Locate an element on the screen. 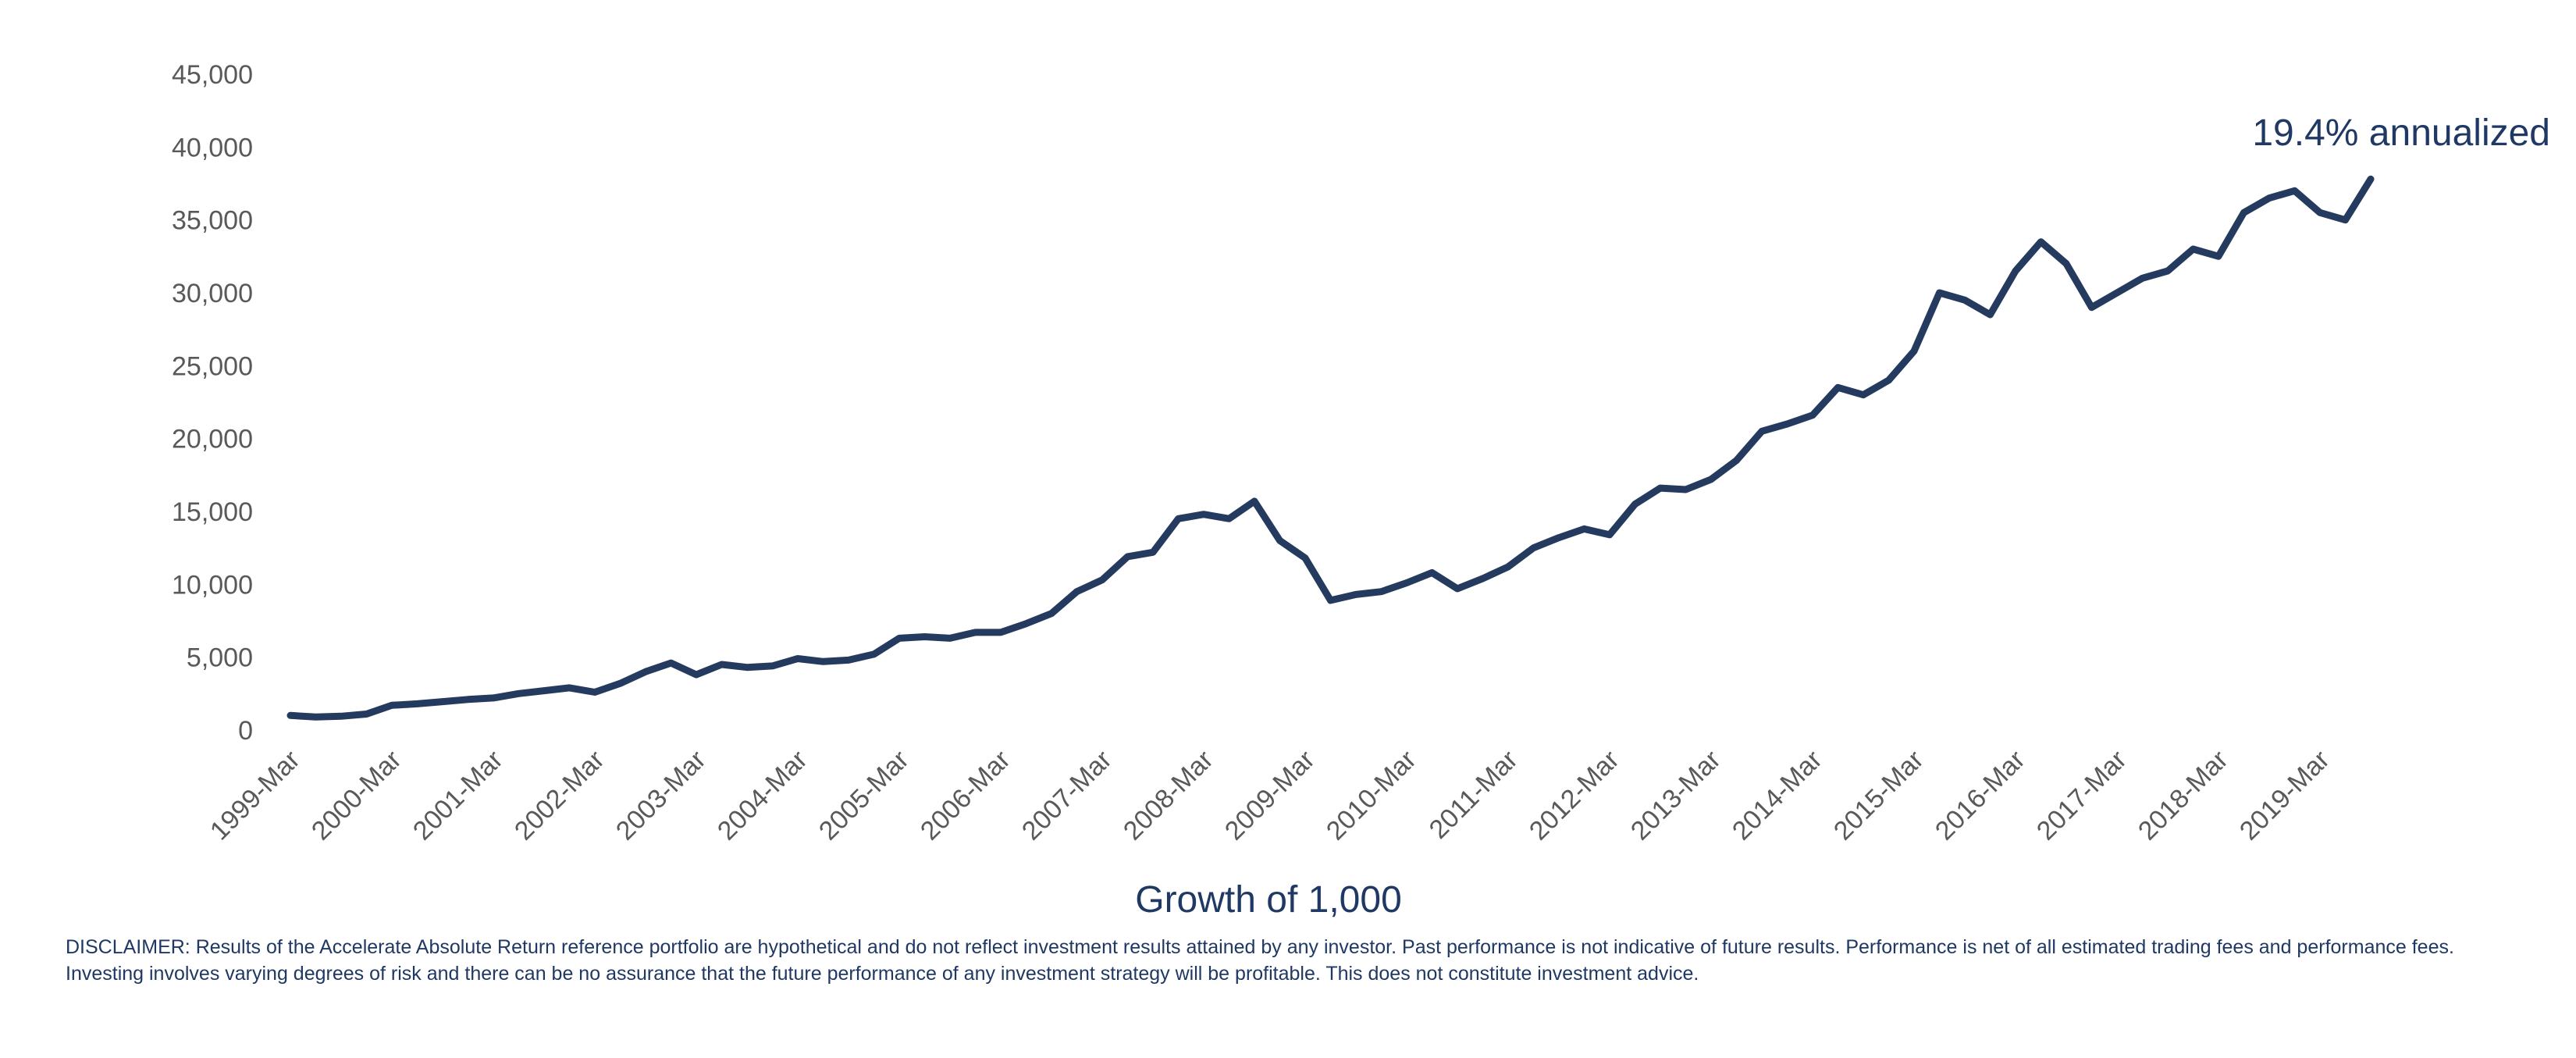 Image resolution: width=2576 pixels, height=1058 pixels. y-tick-label: 20,000 is located at coordinates (212, 439).